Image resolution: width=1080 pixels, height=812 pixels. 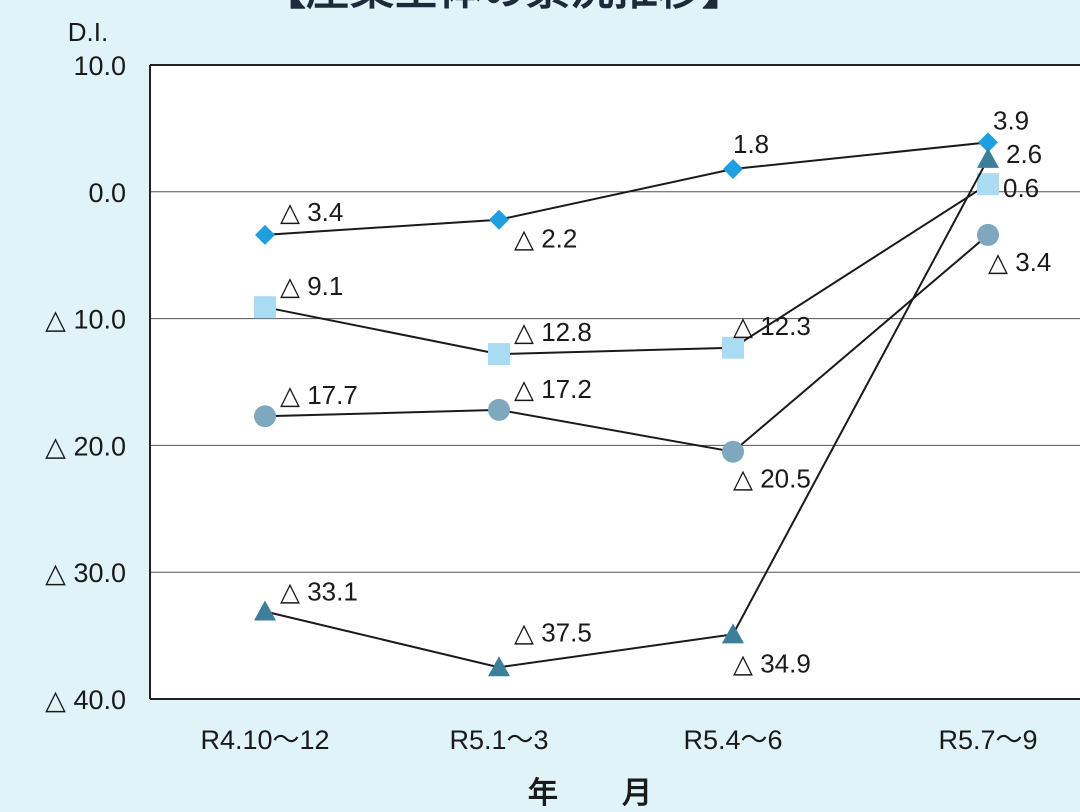 What do you see at coordinates (88, 32) in the screenshot?
I see `y-axis-title: D.I.` at bounding box center [88, 32].